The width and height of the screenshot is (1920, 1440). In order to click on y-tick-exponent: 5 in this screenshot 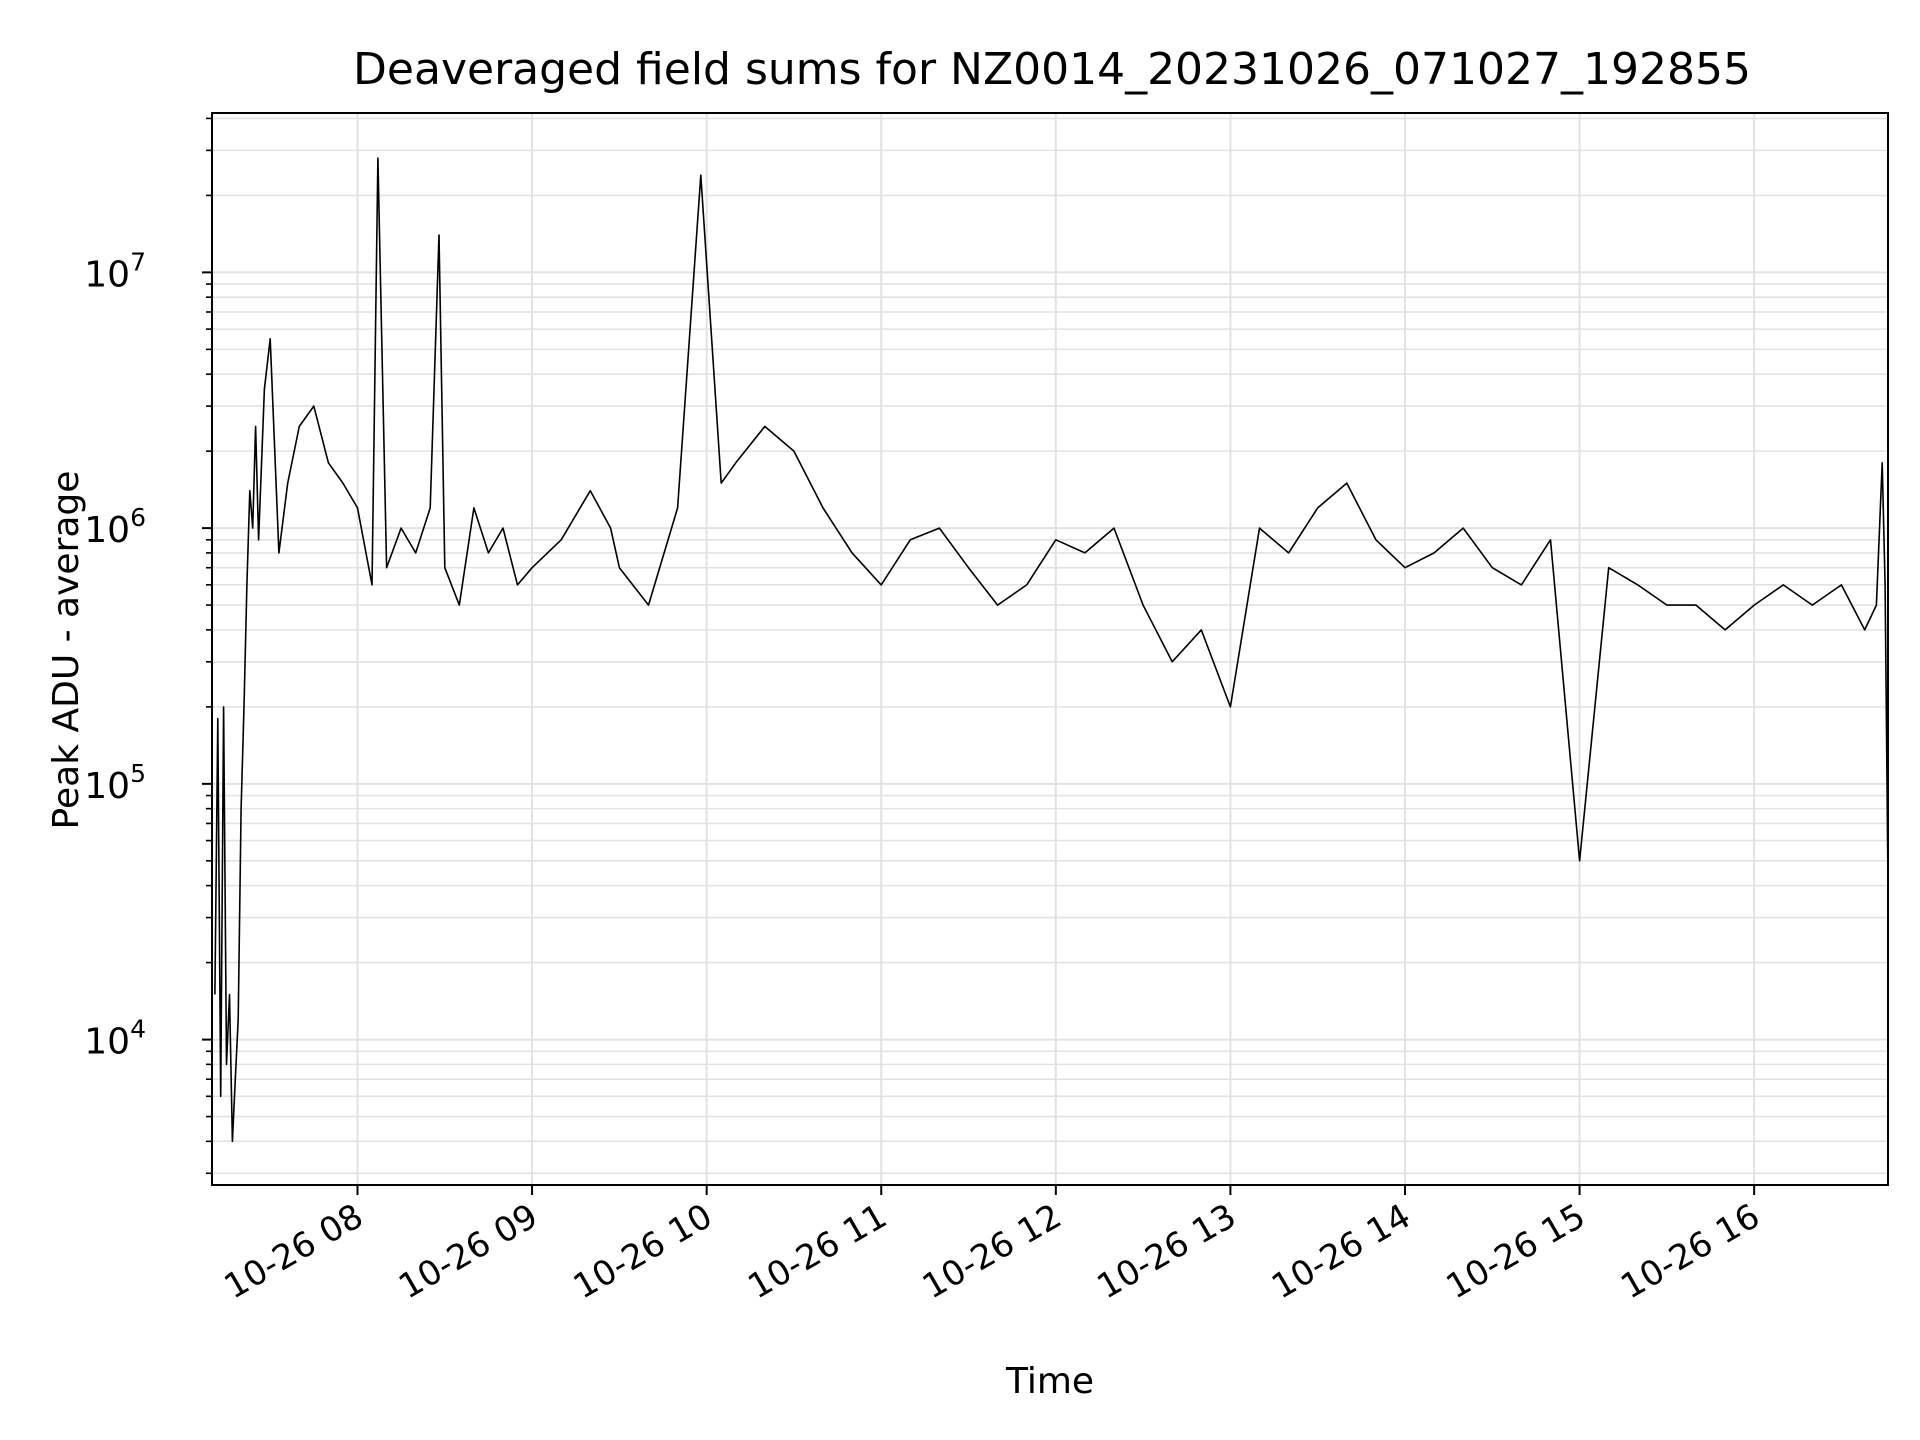, I will do `click(138, 773)`.